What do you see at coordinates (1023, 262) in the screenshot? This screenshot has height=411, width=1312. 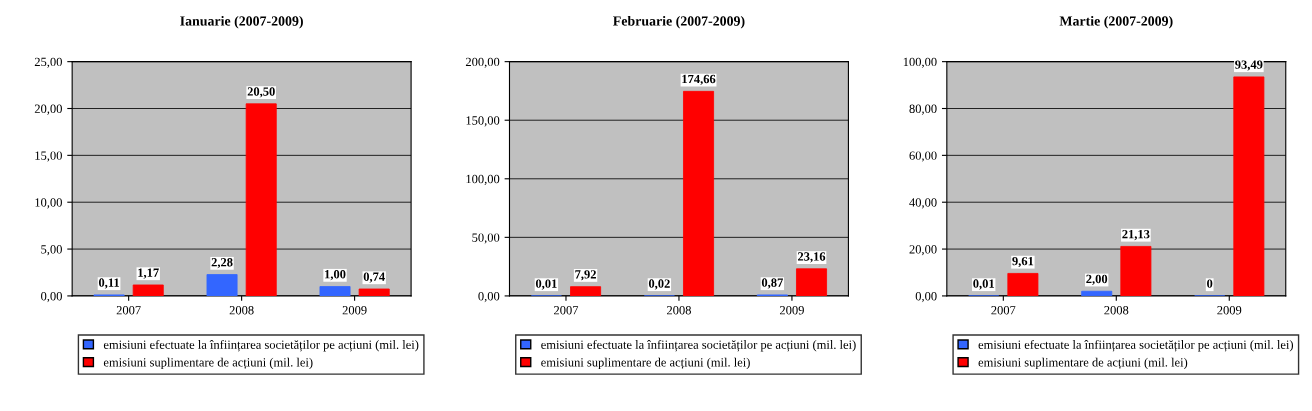 I see `data-label: 9,61` at bounding box center [1023, 262].